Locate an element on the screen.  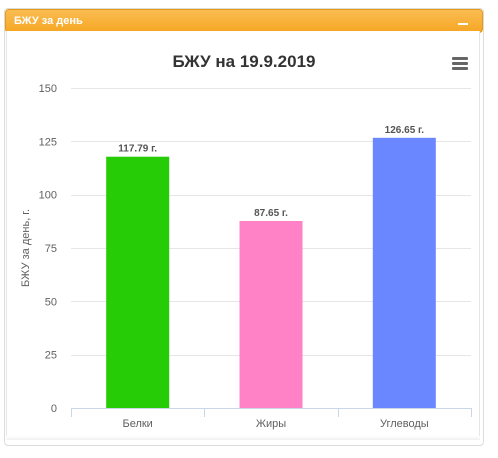
y-axis-ticks: 0 25 50 75 100 125 150 is located at coordinates (48, 249).